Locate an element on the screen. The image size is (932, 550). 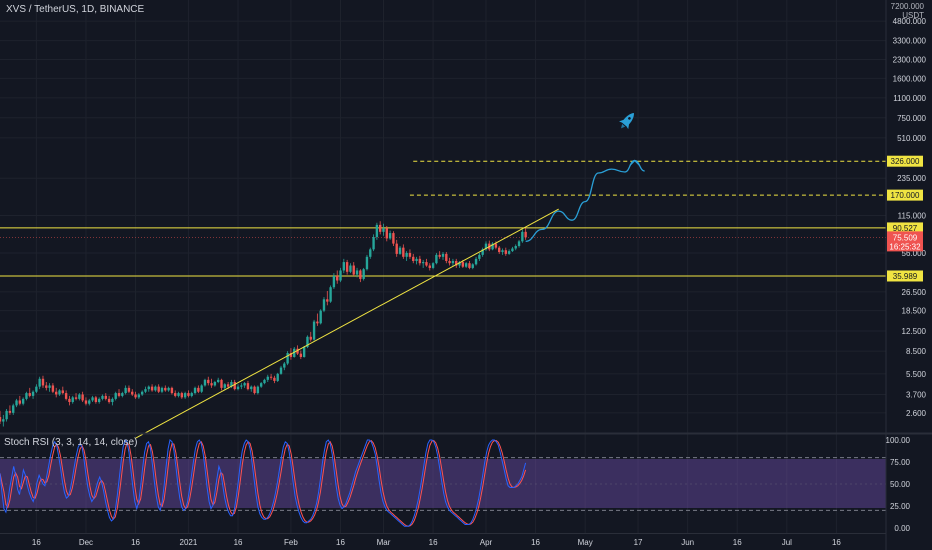
stoch-rsi-tick-label: 100.00 is located at coordinates (898, 440).